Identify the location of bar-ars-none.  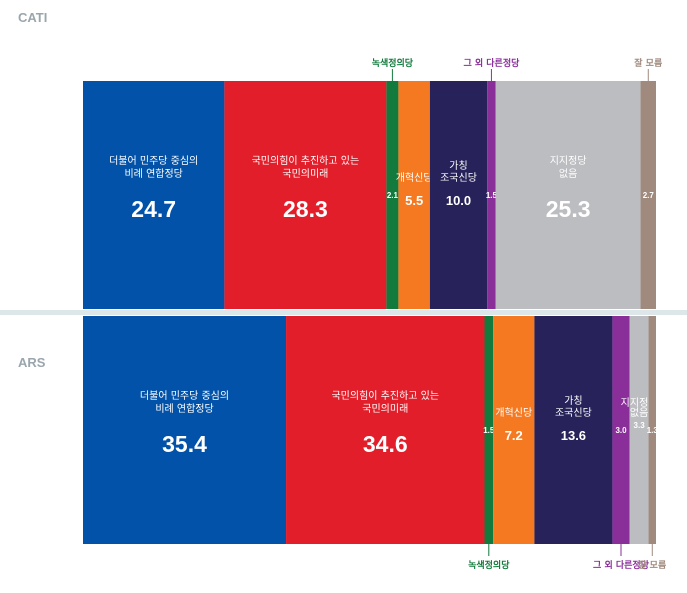
(639, 430).